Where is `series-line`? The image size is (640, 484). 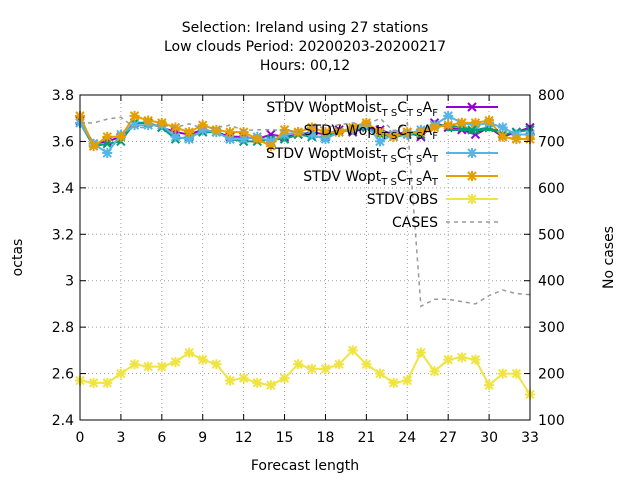
series-line is located at coordinates (305, 372).